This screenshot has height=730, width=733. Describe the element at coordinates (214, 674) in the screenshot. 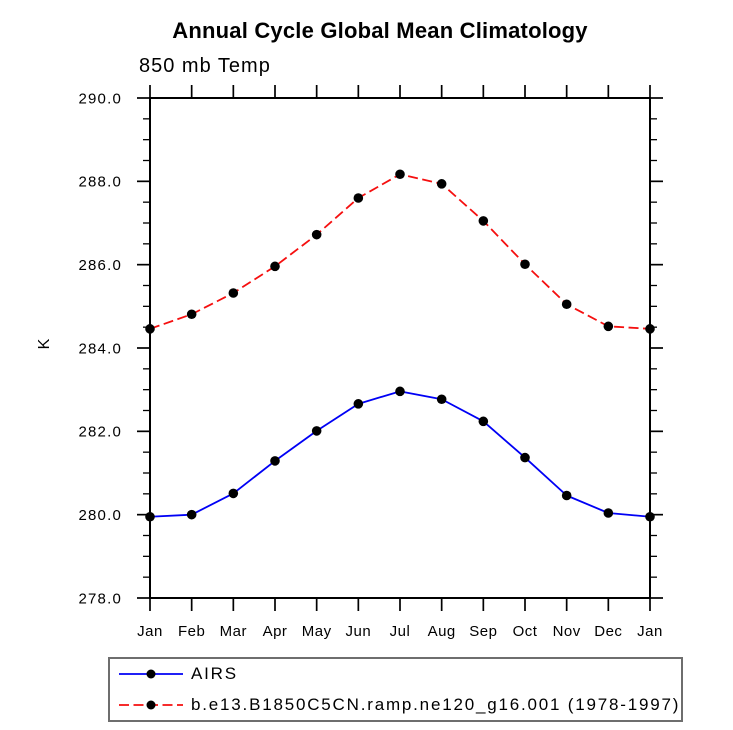

I see `legend-label-airs: AIRS` at that location.